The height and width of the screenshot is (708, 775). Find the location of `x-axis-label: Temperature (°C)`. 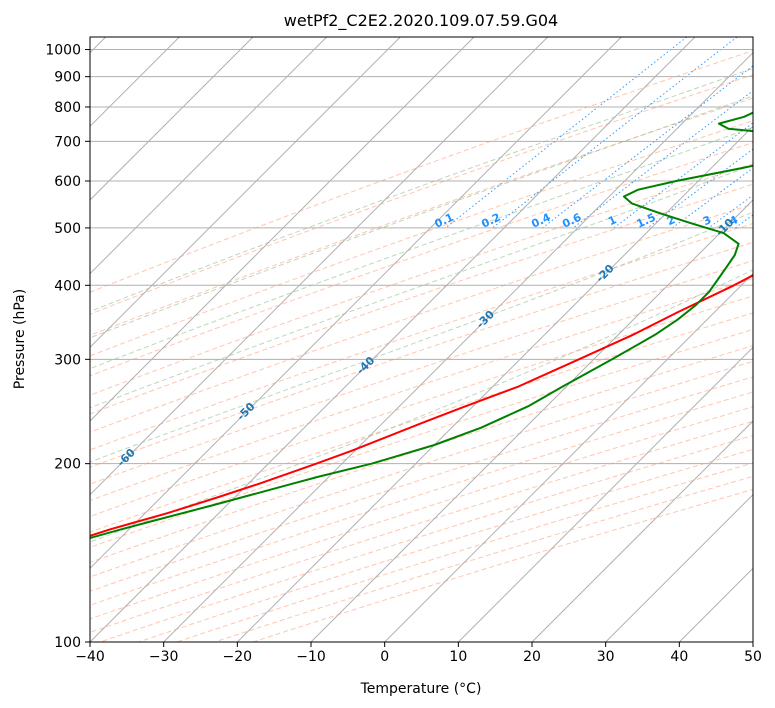

x-axis-label: Temperature (°C) is located at coordinates (421, 689).